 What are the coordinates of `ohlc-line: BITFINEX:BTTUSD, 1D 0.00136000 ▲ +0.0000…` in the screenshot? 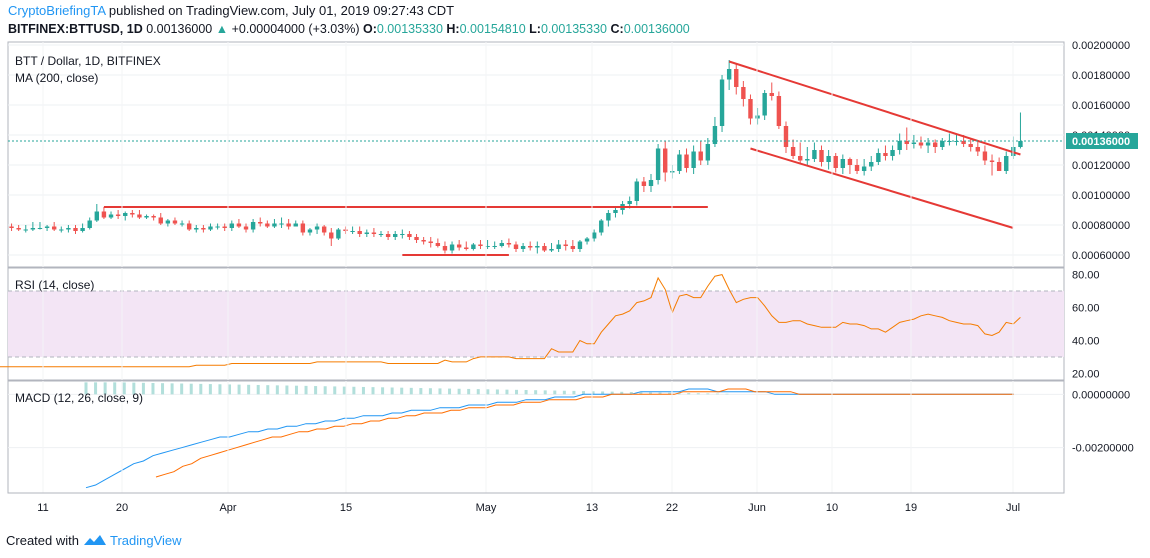 It's located at (349, 29).